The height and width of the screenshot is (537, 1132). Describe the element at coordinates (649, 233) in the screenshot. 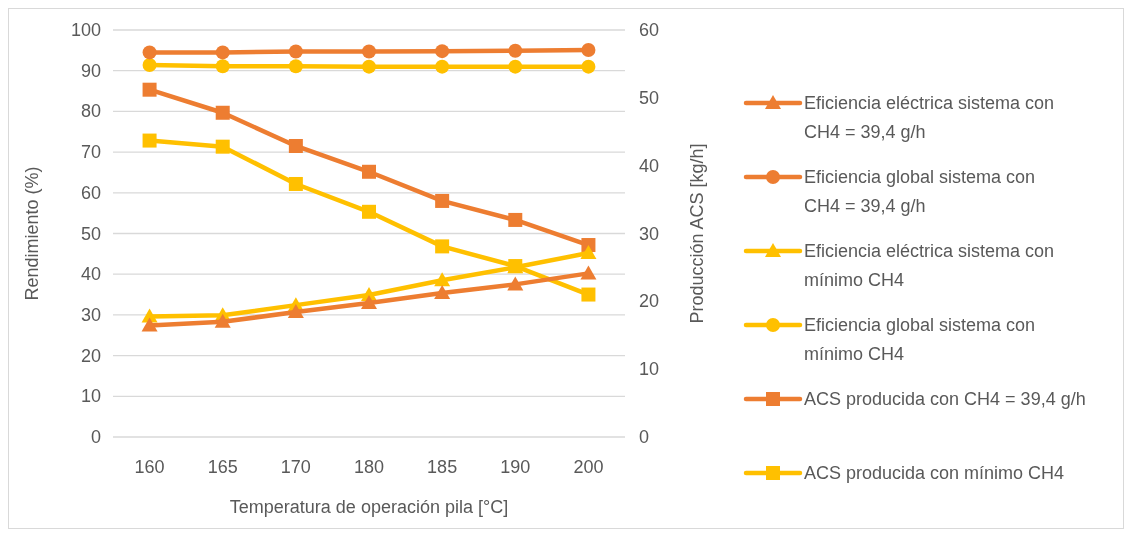

I see `y2-tick-label: 30` at that location.